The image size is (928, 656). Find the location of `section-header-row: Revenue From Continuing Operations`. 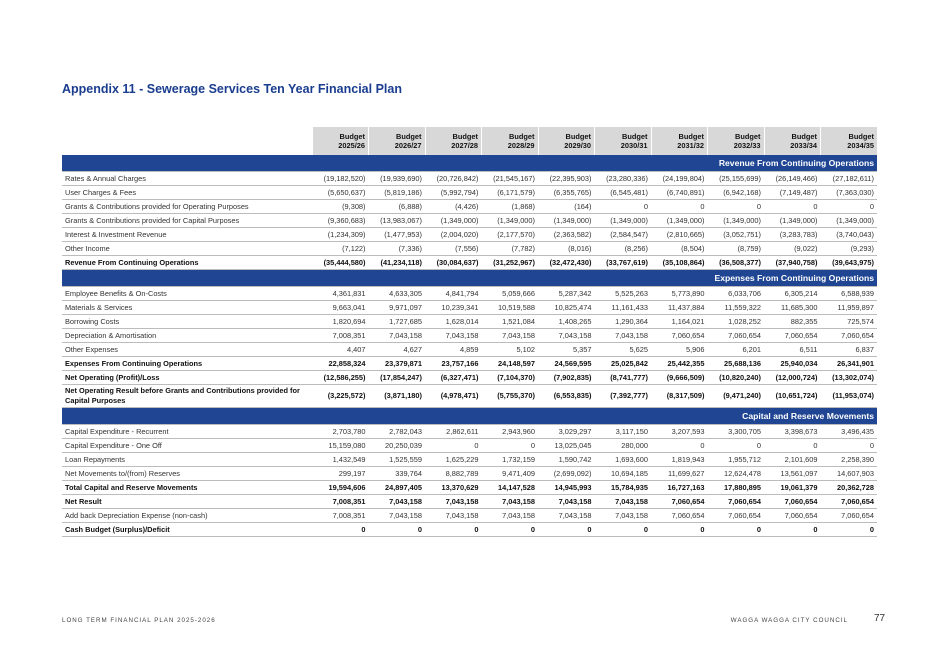

section-header-row: Revenue From Continuing Operations is located at coordinates (469, 163).